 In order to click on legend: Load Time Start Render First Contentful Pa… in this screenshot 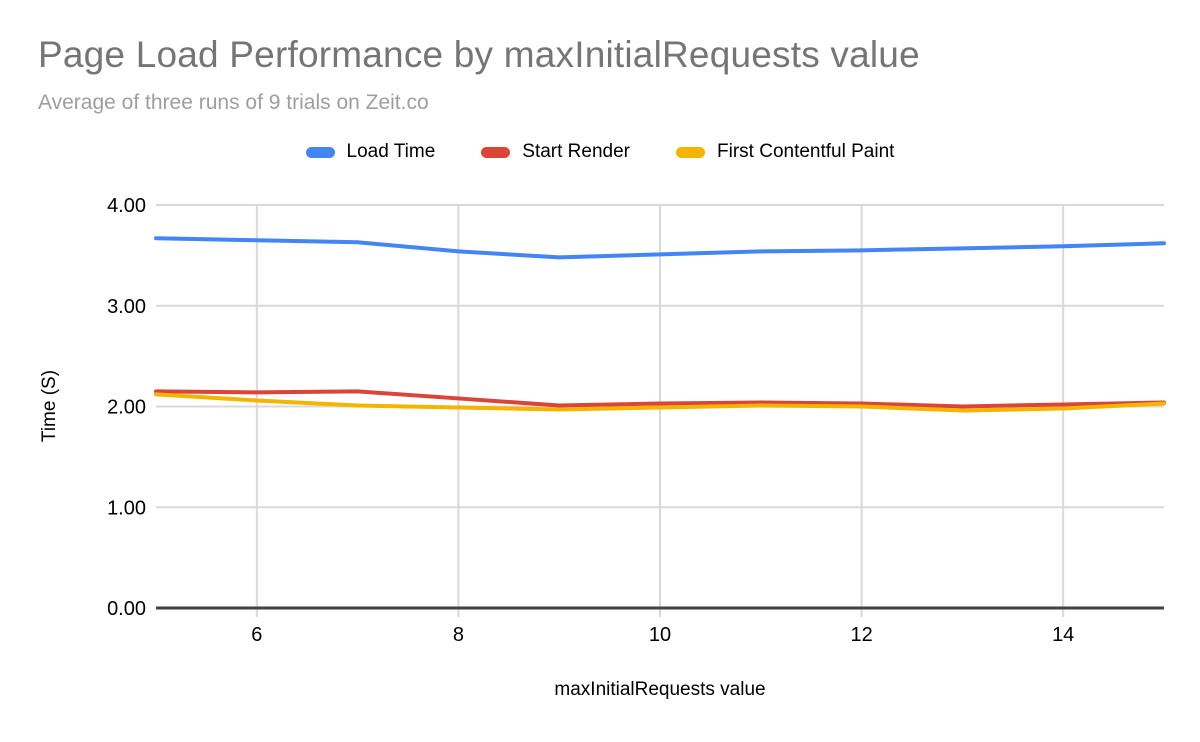, I will do `click(600, 152)`.